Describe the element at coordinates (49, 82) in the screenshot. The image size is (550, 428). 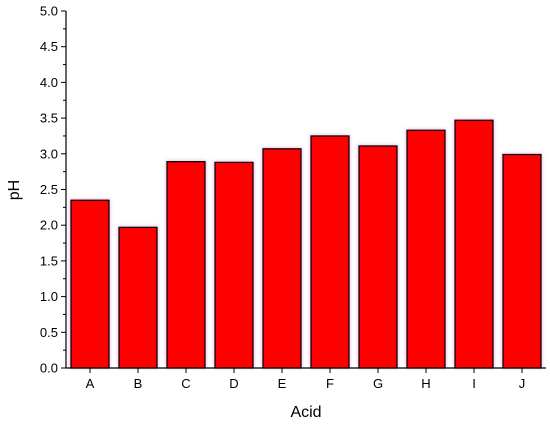
I see `y-tick-label: 4.0` at that location.